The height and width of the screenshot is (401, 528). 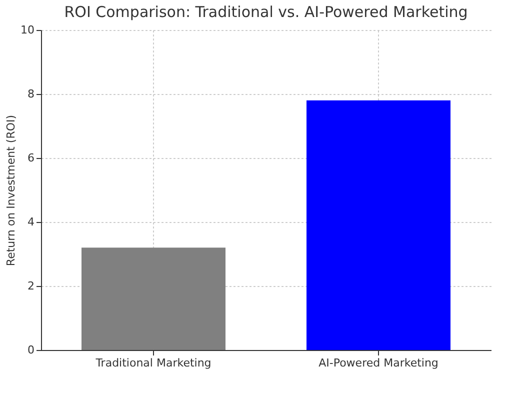 I want to click on y-tick-label: 8, so click(x=31, y=94).